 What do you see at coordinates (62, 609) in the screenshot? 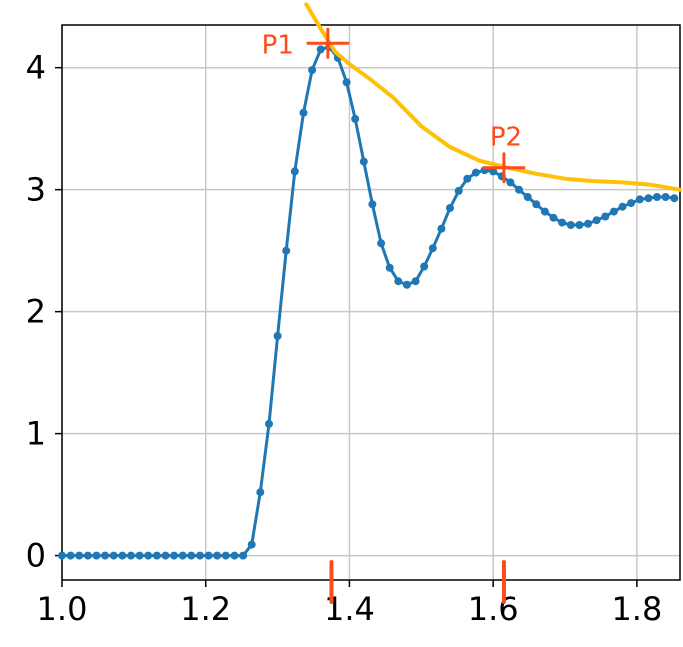
I see `x-tick-label: 1.0` at bounding box center [62, 609].